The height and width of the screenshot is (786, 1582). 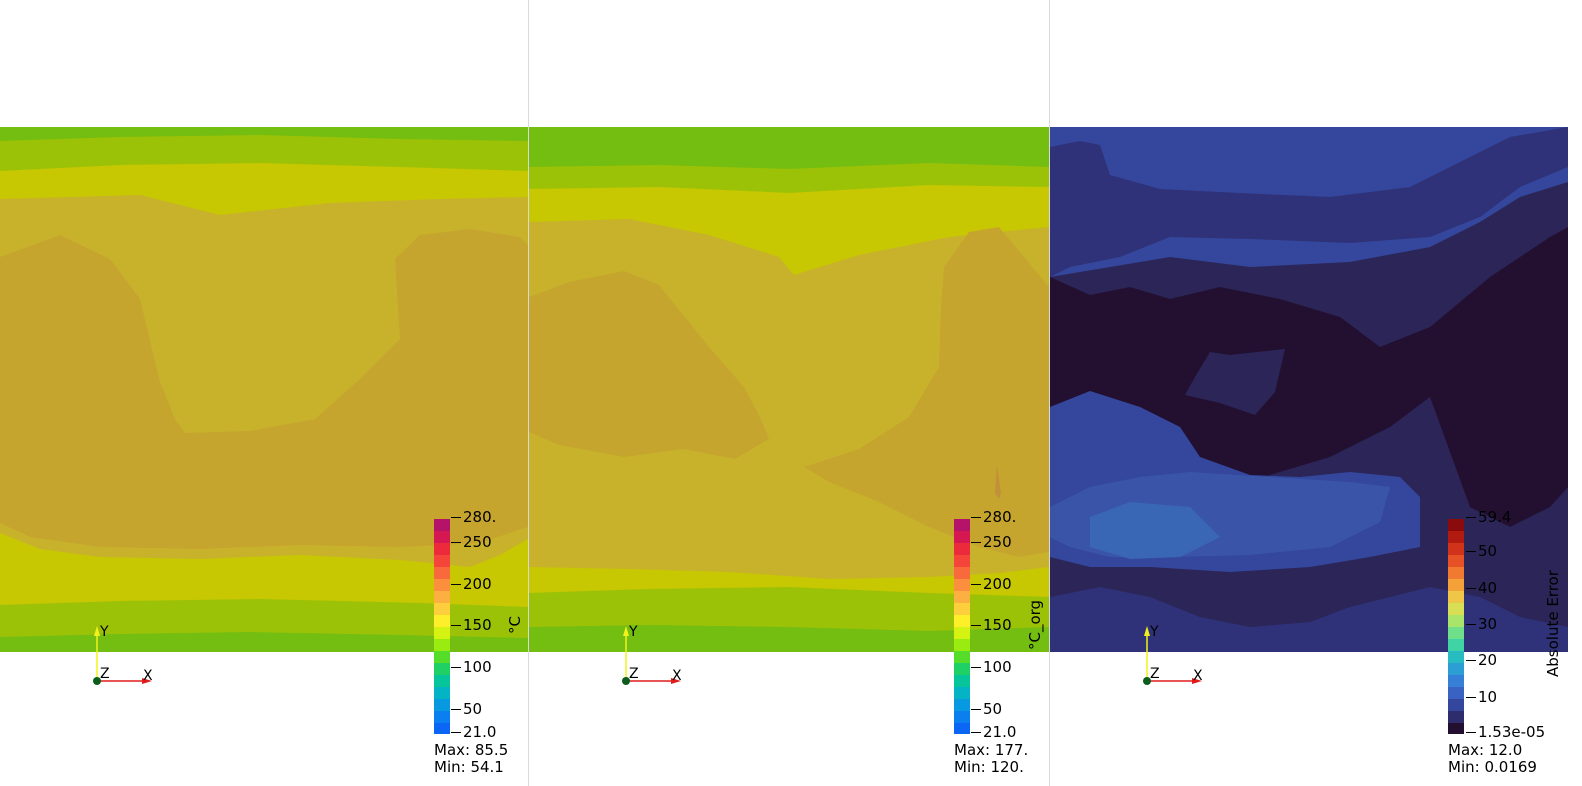 What do you see at coordinates (1481, 660) in the screenshot?
I see `colorbar-tick-label: 20` at bounding box center [1481, 660].